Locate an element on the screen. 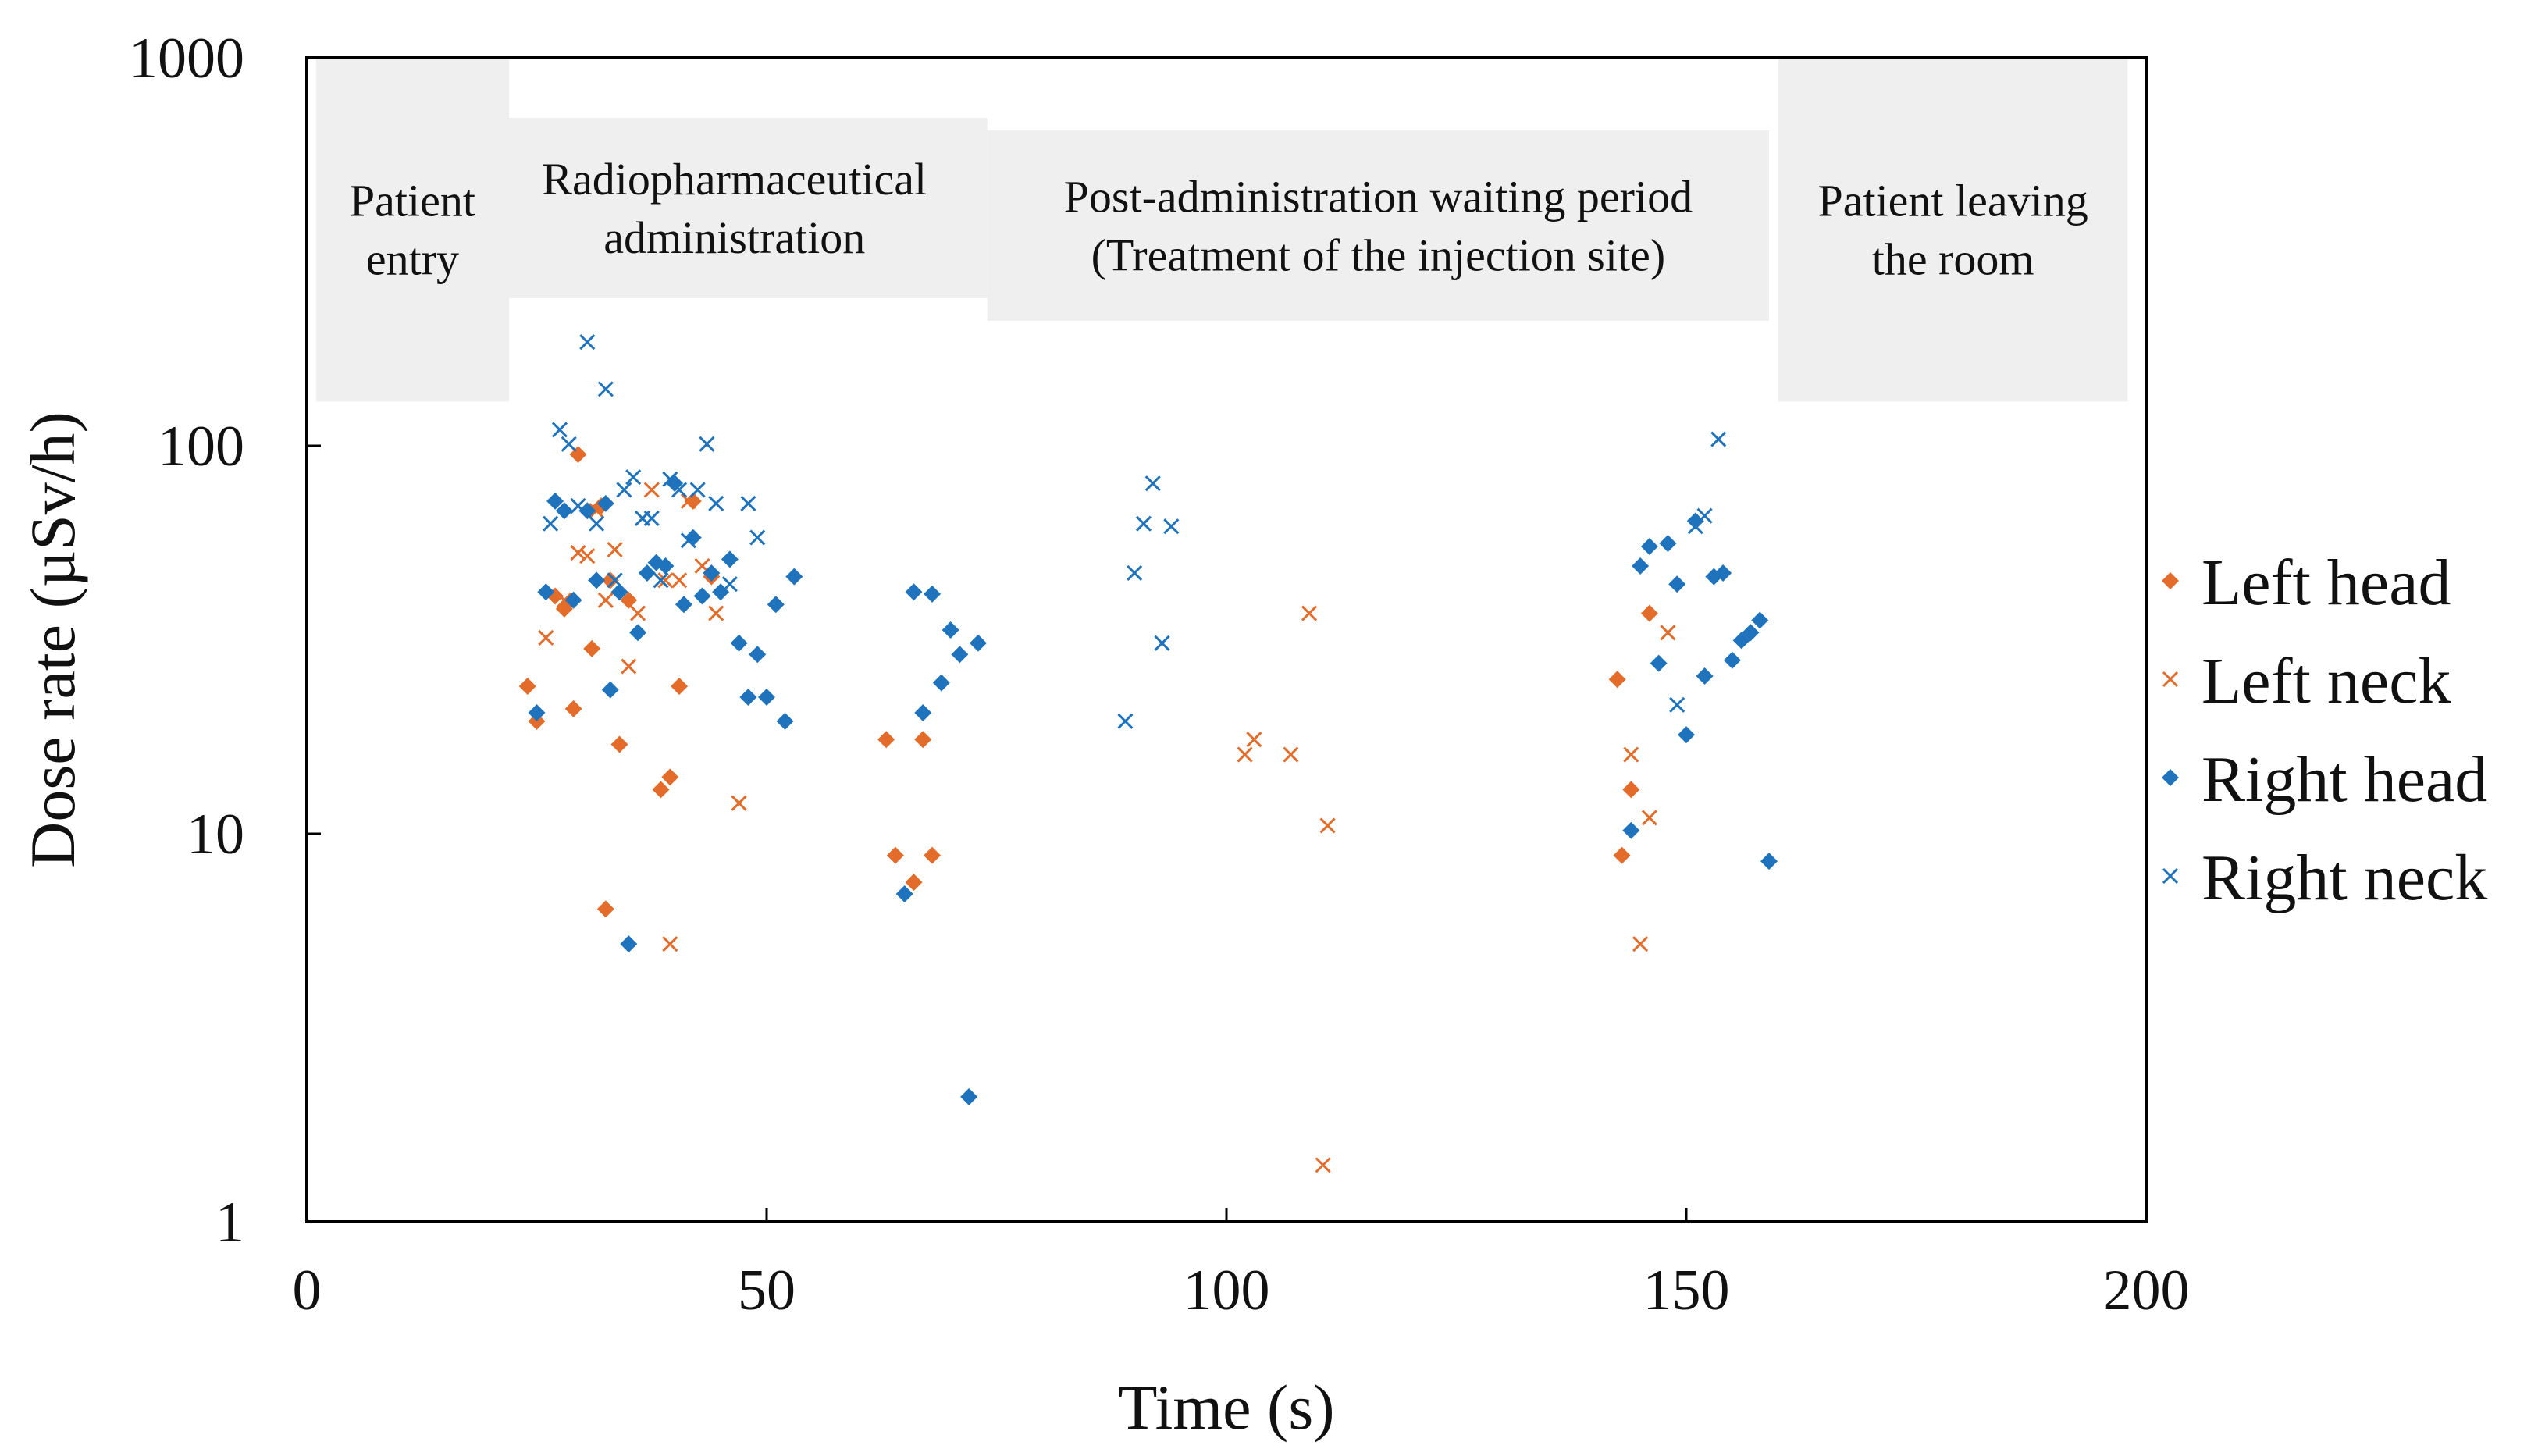 Image resolution: width=2538 pixels, height=1456 pixels. phase-annotation: Radiopharmaceutical administration is located at coordinates (734, 208).